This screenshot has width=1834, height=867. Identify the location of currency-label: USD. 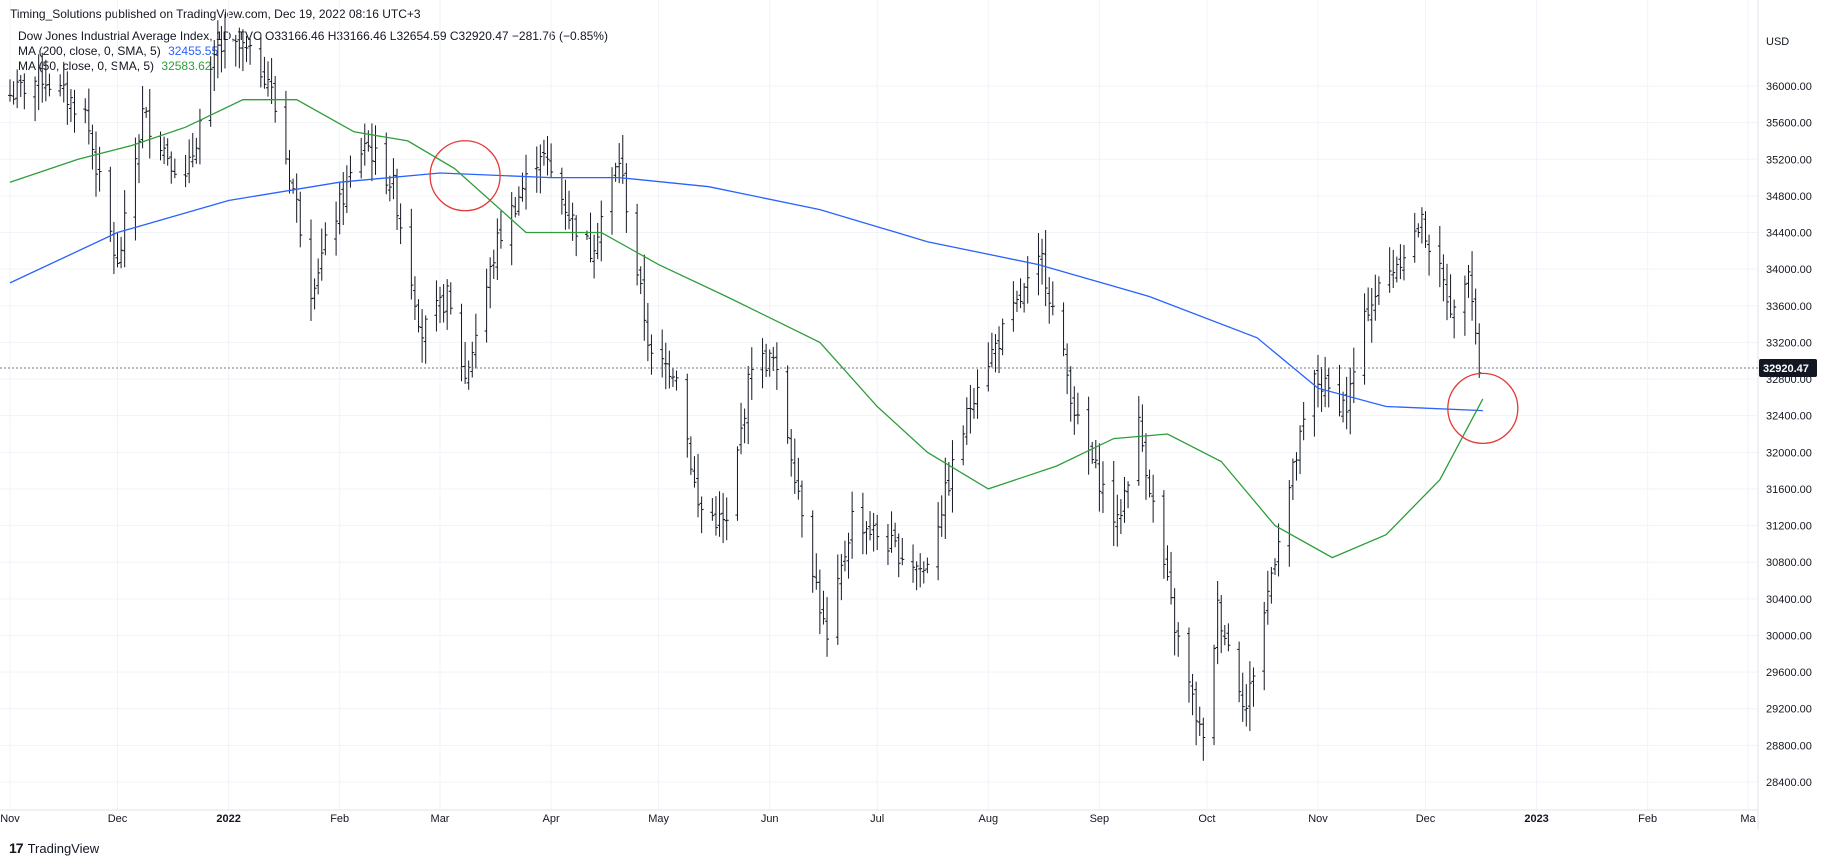
(1777, 42).